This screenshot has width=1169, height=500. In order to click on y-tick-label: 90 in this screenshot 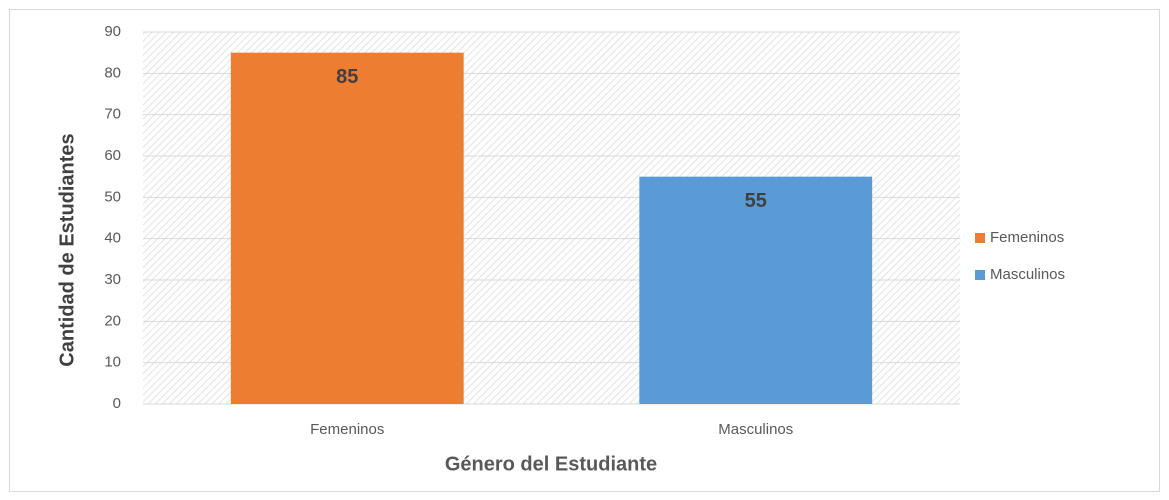, I will do `click(112, 31)`.